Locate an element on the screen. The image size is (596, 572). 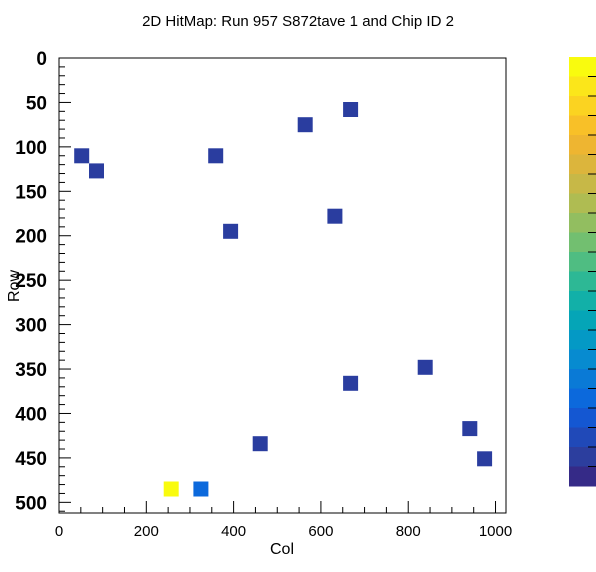
y-tick-label: 100 is located at coordinates (31, 148).